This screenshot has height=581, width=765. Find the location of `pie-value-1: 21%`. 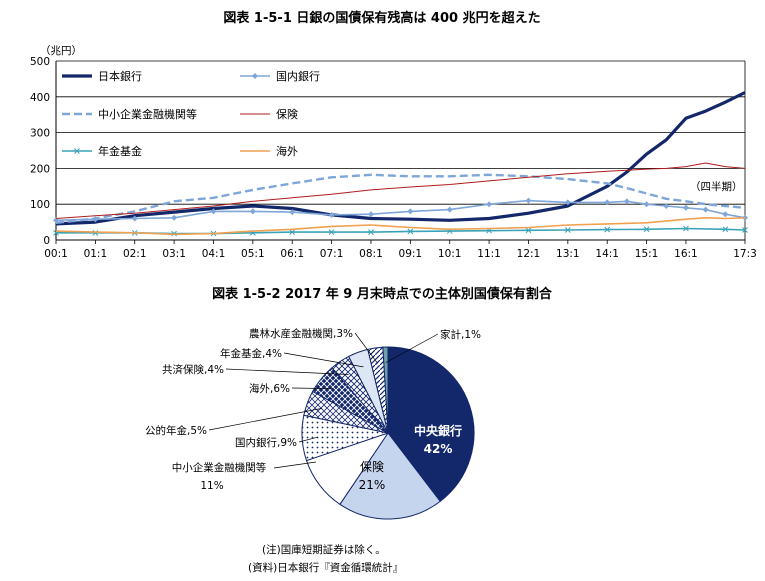

pie-value-1: 21% is located at coordinates (372, 485).